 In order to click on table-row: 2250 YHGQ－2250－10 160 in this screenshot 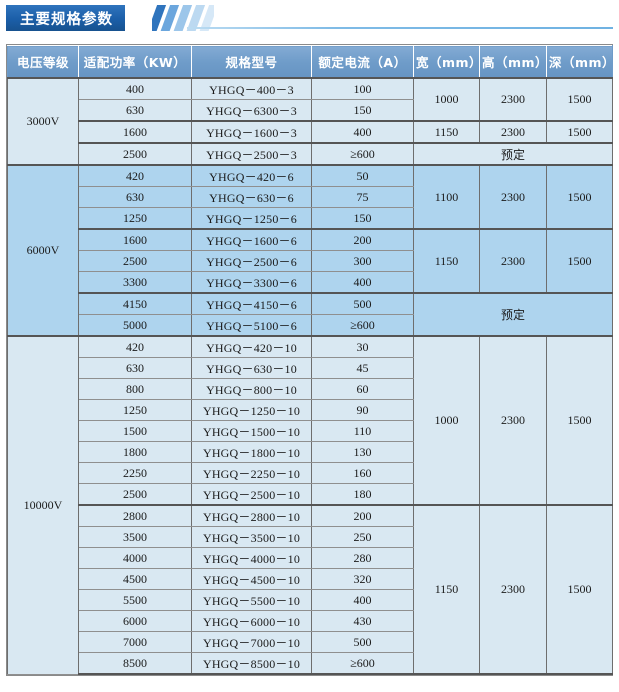, I will do `click(310, 473)`.